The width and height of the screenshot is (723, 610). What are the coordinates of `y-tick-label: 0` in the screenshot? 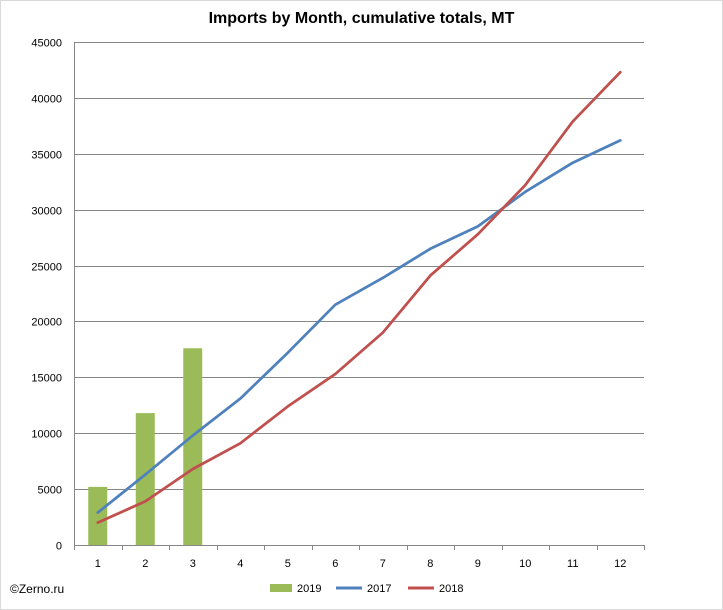 It's located at (59, 547).